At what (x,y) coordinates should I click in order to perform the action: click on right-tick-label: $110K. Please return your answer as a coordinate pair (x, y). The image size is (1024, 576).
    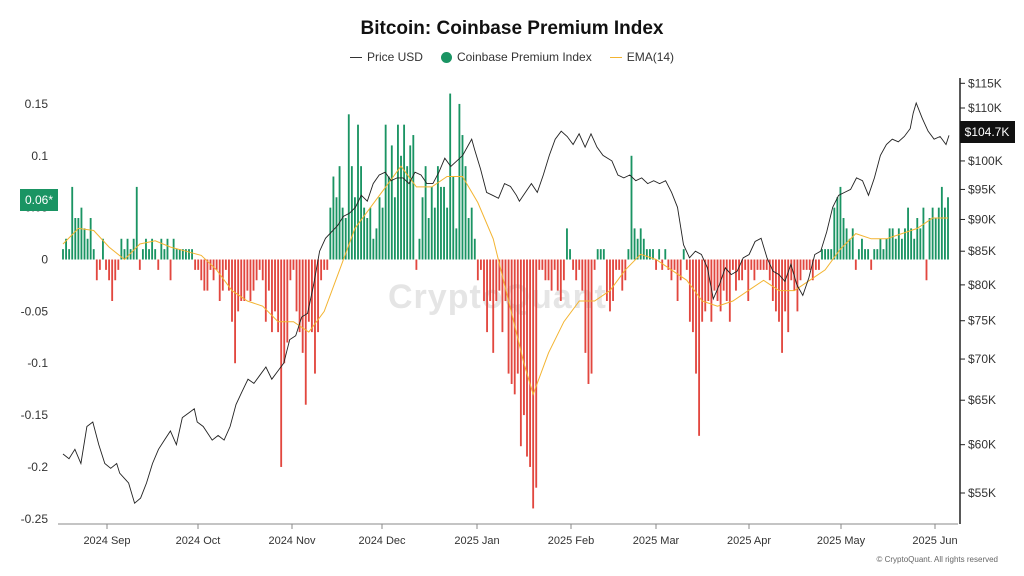
    Looking at the image, I should click on (985, 108).